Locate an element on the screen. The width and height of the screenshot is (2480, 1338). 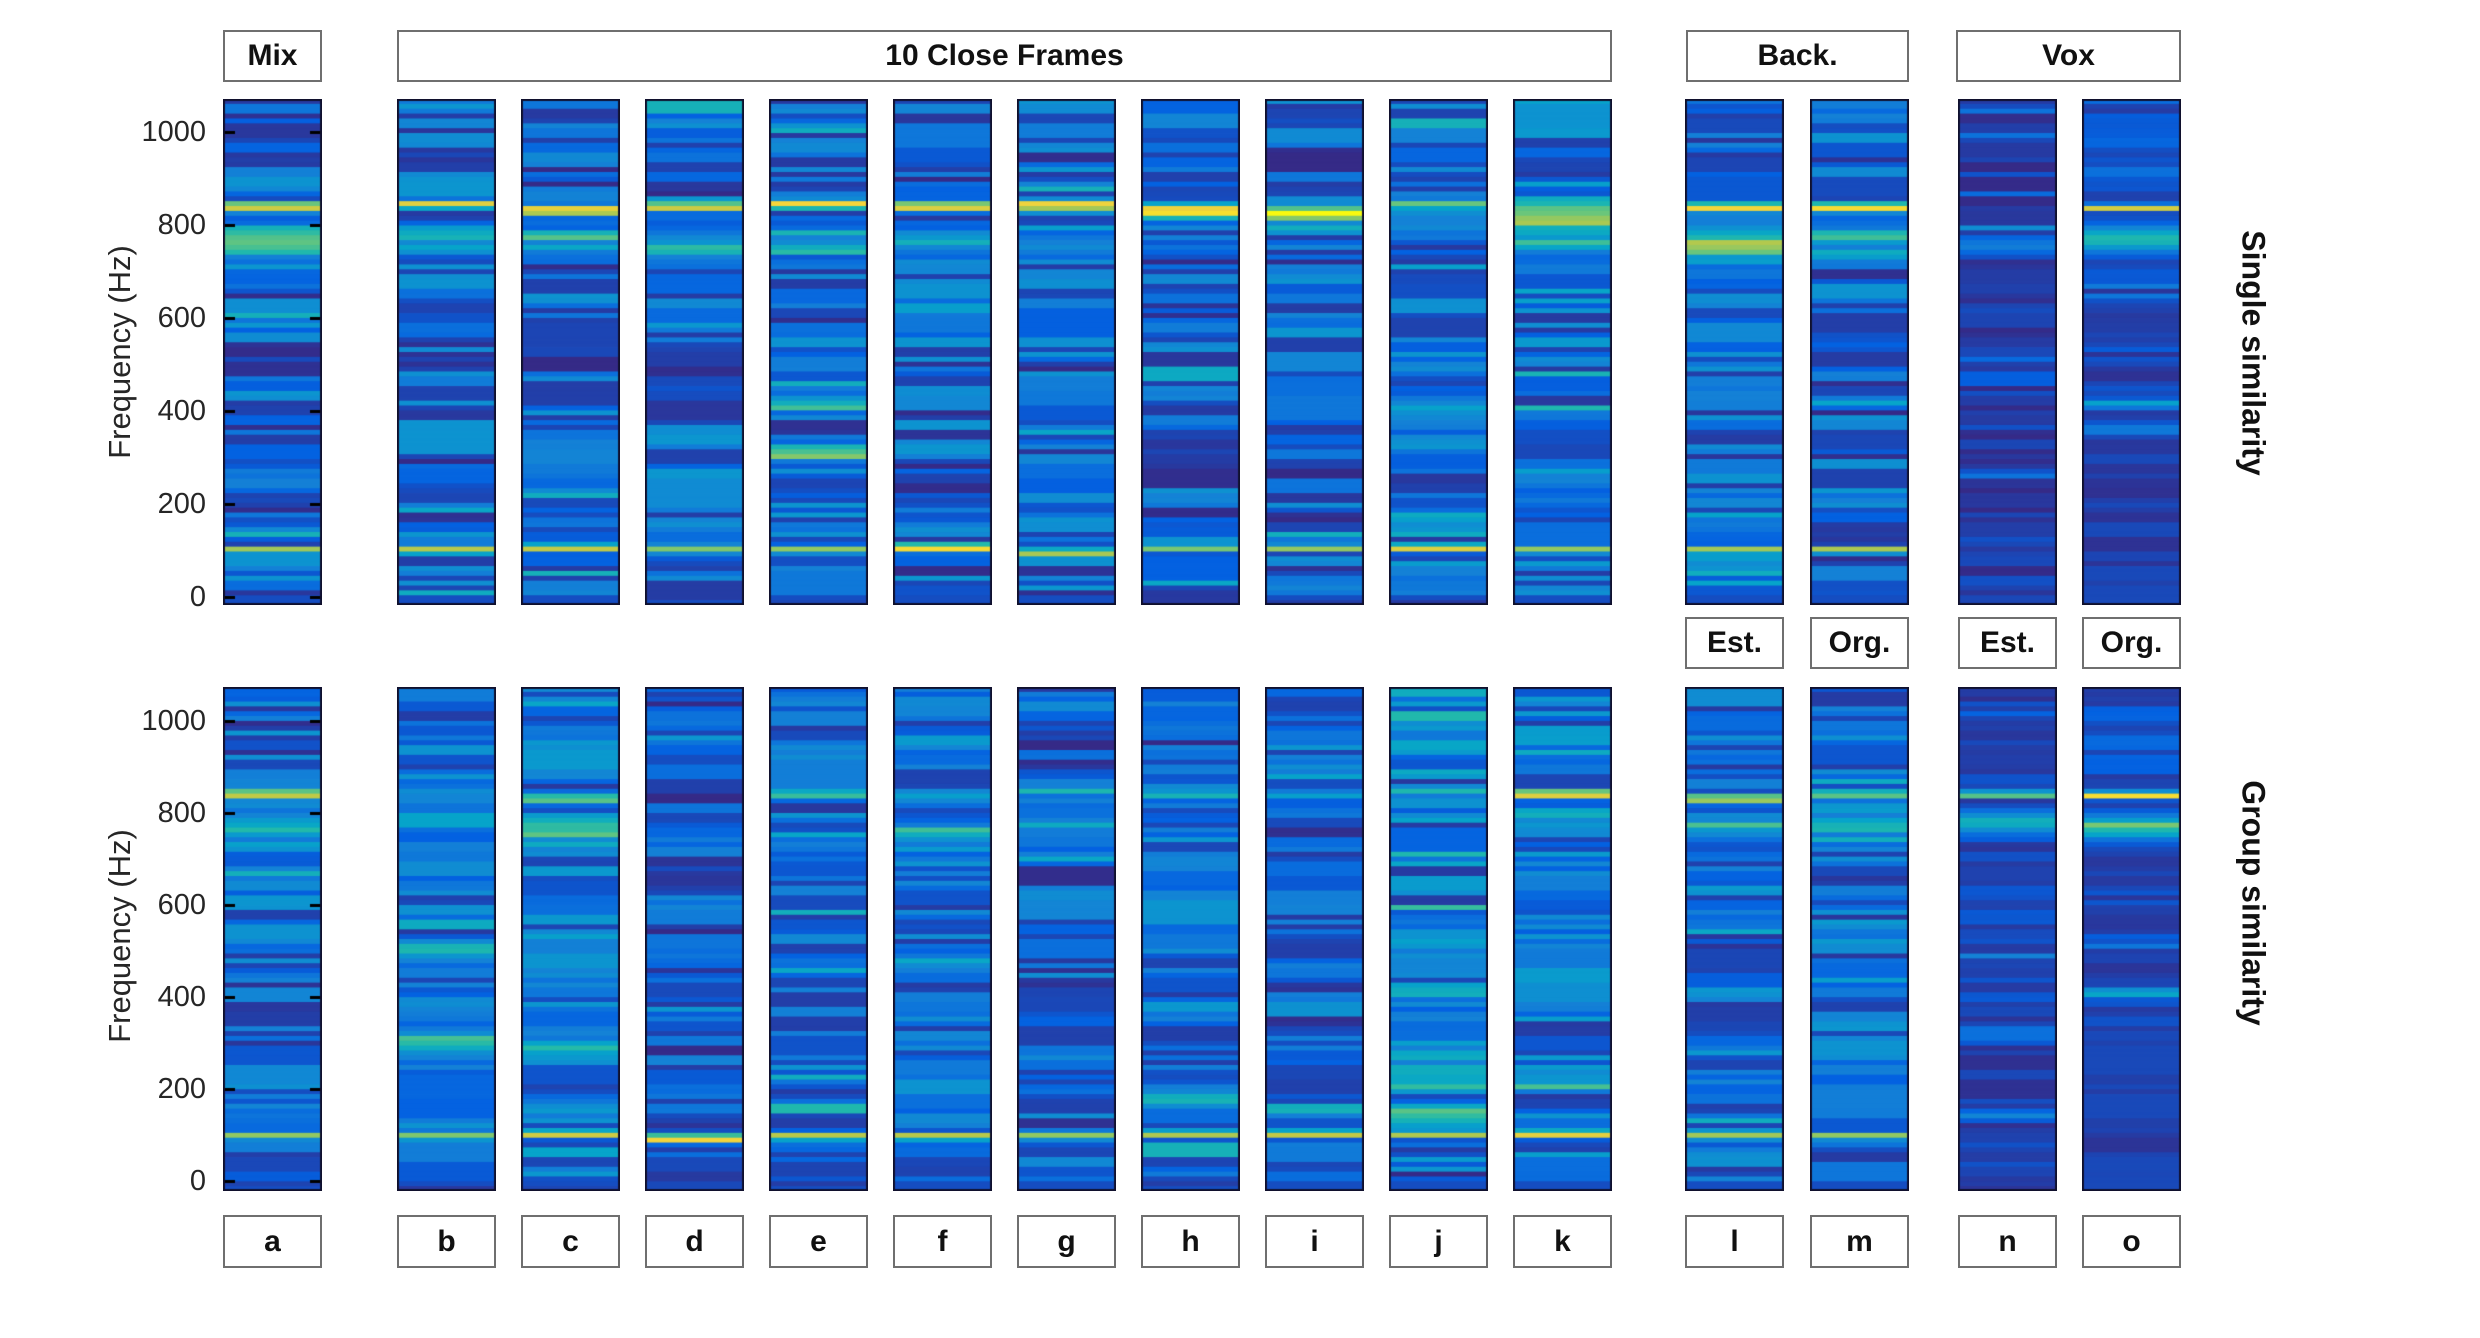
y-tick-label-group-0: 0 is located at coordinates (197, 1181).